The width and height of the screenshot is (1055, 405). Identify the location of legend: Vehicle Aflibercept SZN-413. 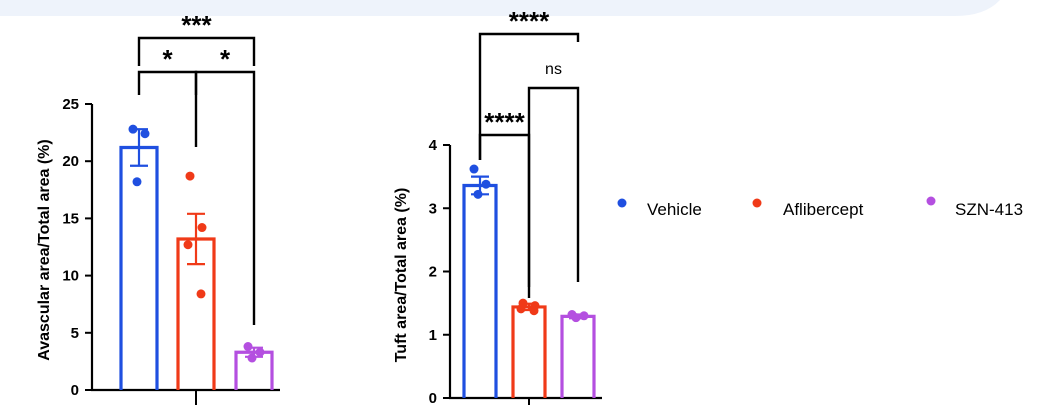
(820, 207).